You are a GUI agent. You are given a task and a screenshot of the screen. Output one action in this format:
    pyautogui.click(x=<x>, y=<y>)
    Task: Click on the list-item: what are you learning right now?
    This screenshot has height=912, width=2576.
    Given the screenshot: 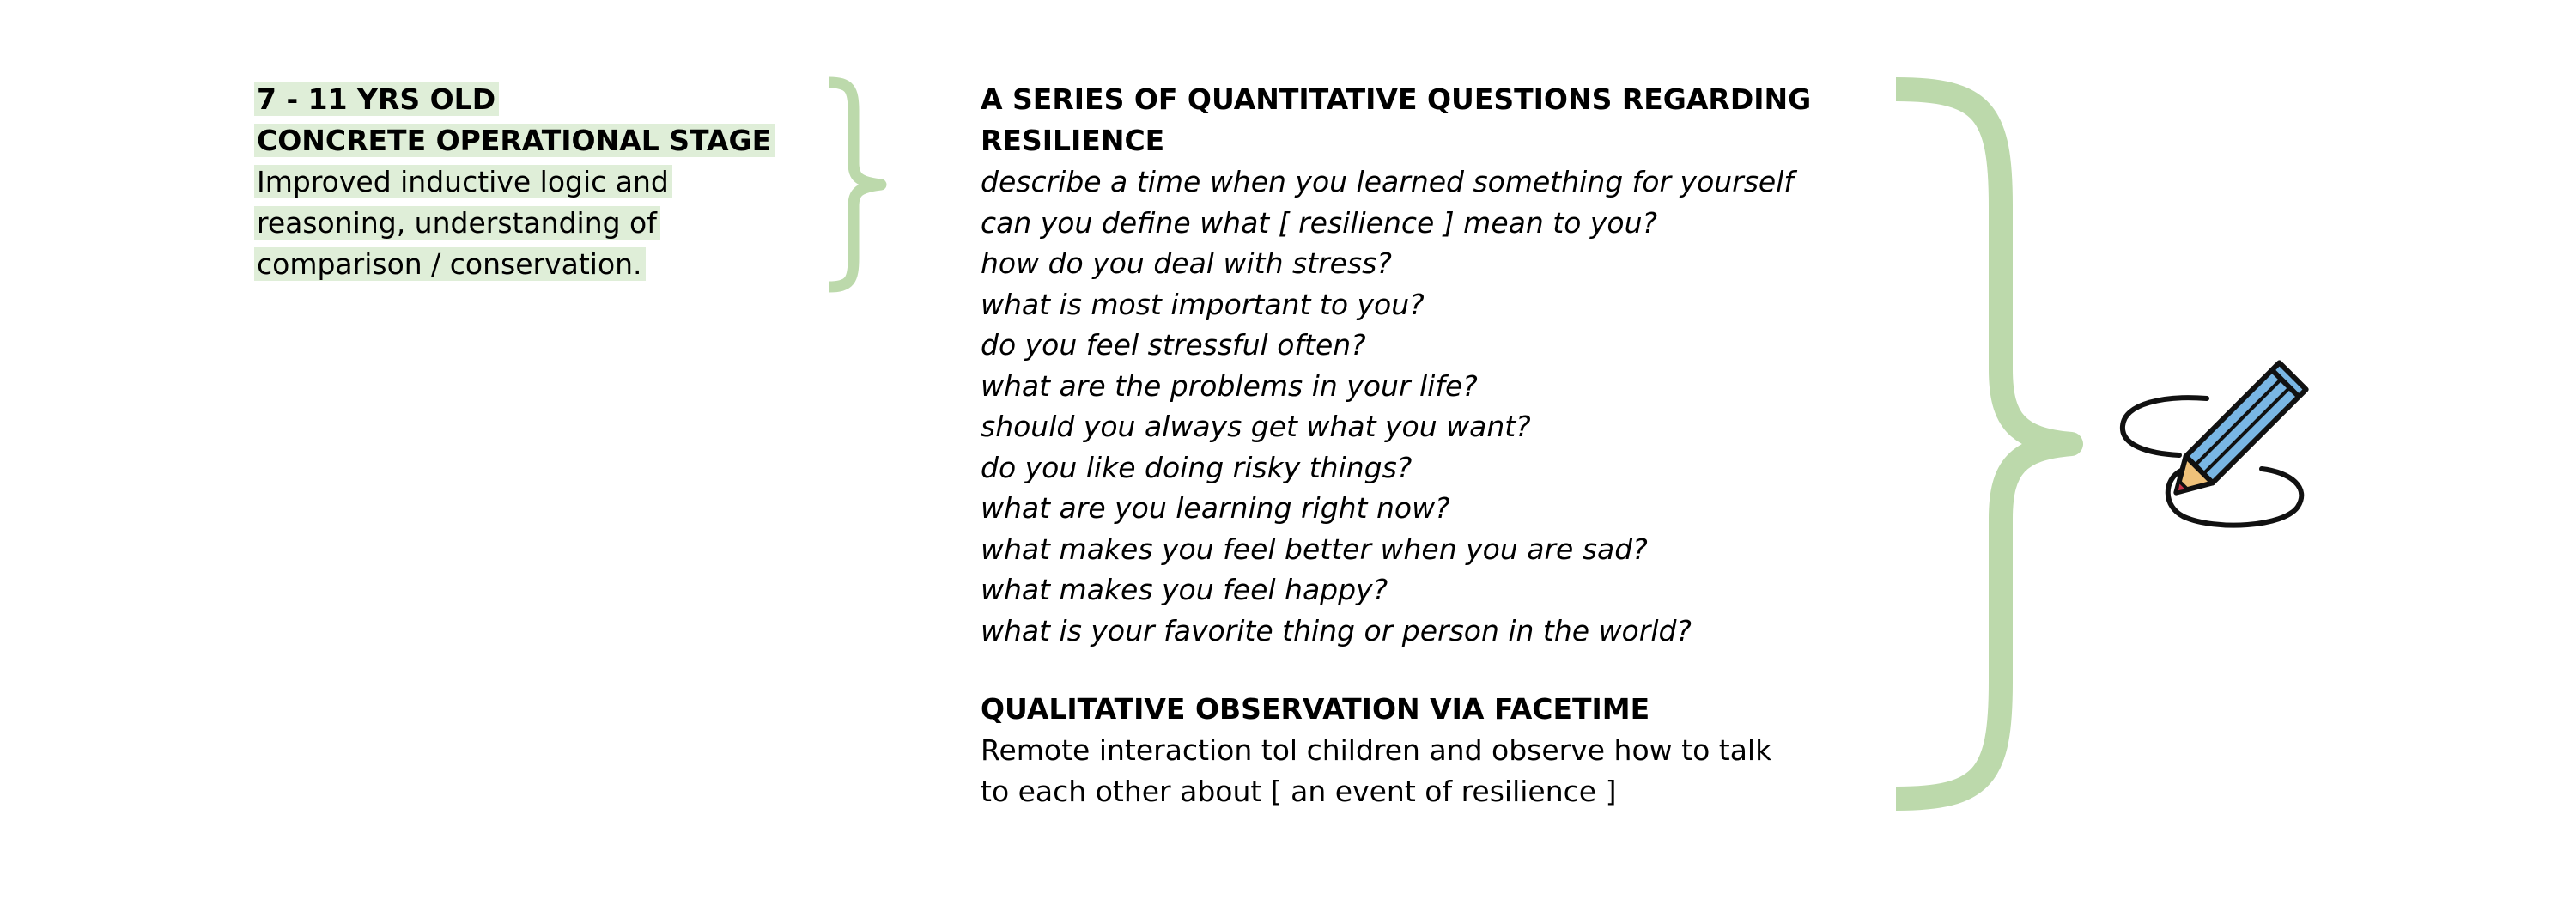 What is the action you would take?
    pyautogui.click(x=1215, y=508)
    